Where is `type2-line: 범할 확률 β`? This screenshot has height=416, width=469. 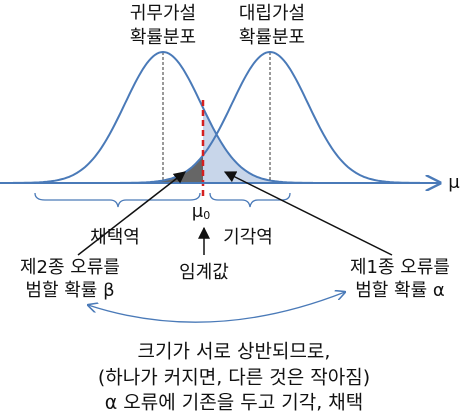
type2-line: 범할 확률 β is located at coordinates (69, 290).